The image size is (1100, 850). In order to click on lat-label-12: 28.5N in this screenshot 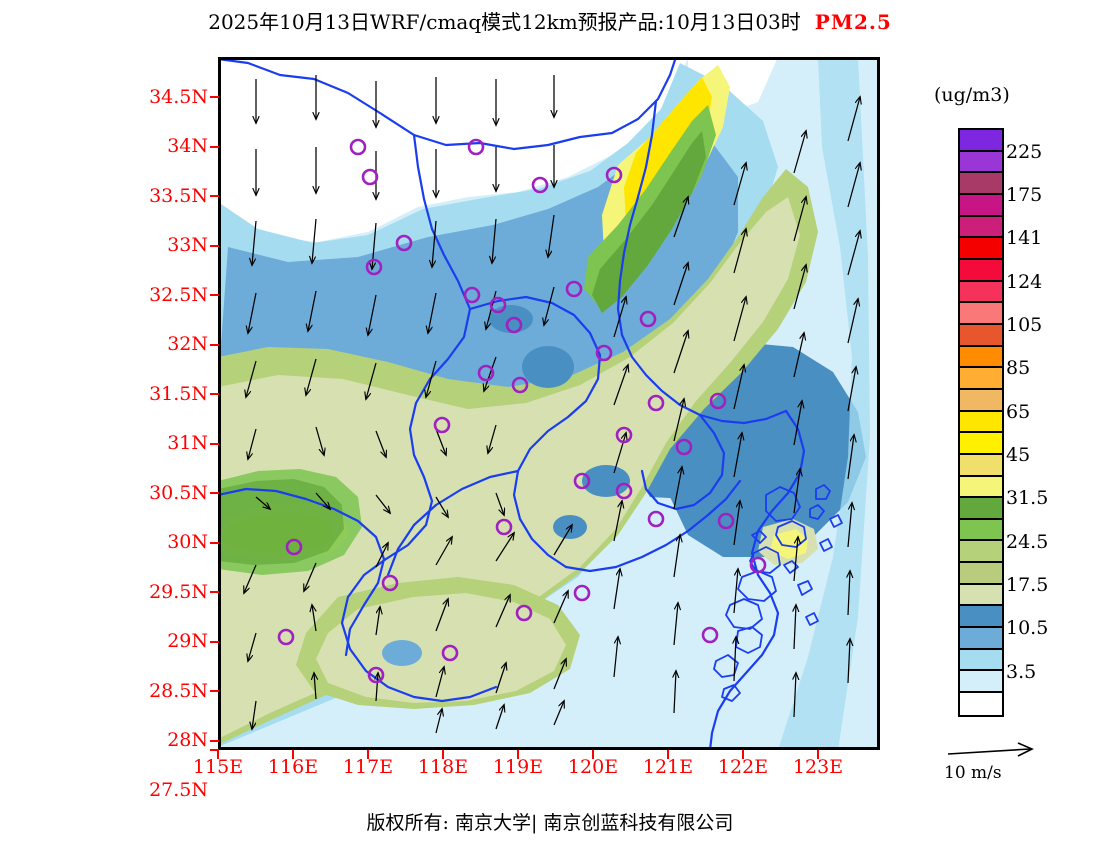, I will do `click(178, 690)`.